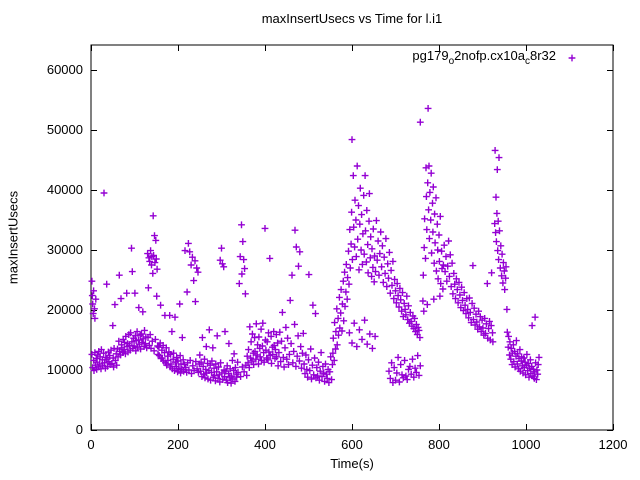 This screenshot has width=640, height=480. I want to click on y-tick-label: 40000, so click(64, 189).